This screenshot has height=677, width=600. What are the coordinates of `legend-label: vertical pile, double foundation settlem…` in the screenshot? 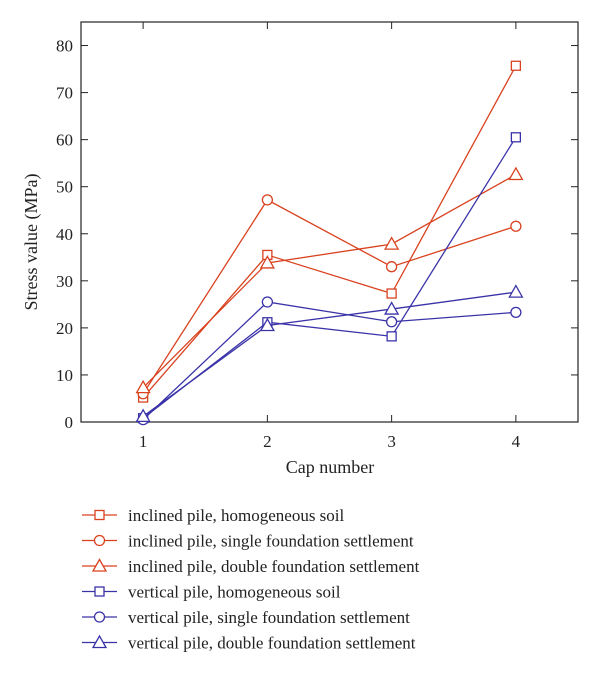 It's located at (272, 643).